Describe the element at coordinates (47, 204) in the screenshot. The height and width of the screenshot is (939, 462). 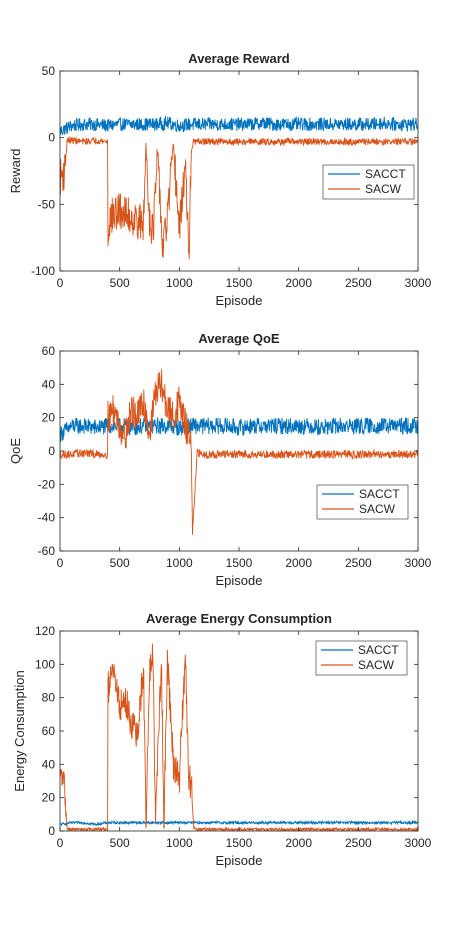
I see `y-tick-label: -50` at that location.